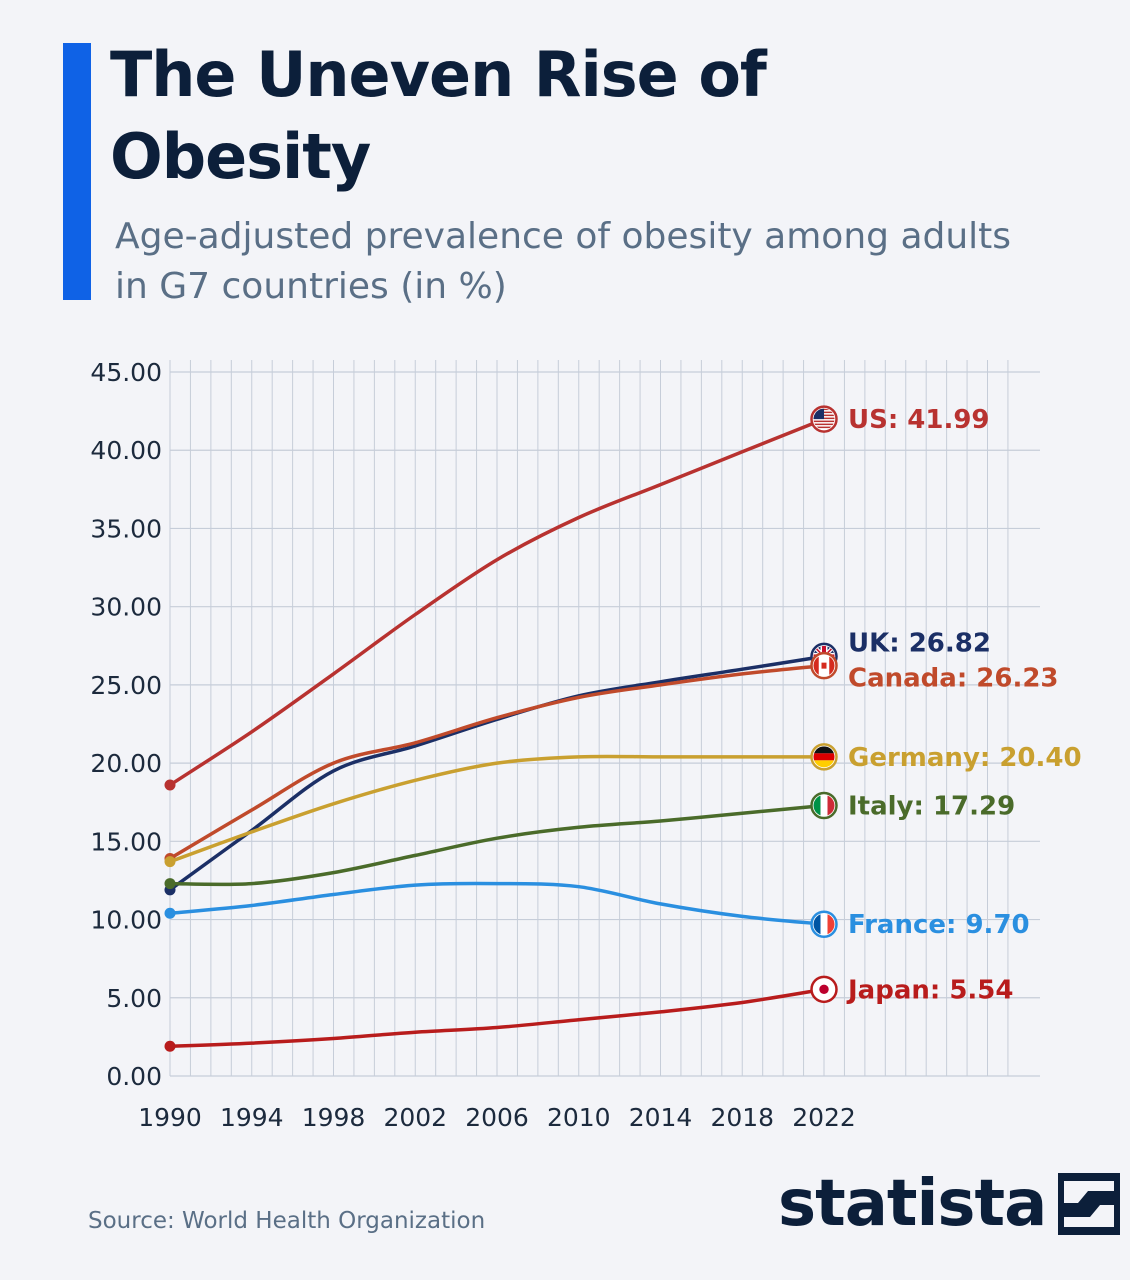 This screenshot has height=1280, width=1130. I want to click on y-tick-label: 40.00, so click(126, 450).